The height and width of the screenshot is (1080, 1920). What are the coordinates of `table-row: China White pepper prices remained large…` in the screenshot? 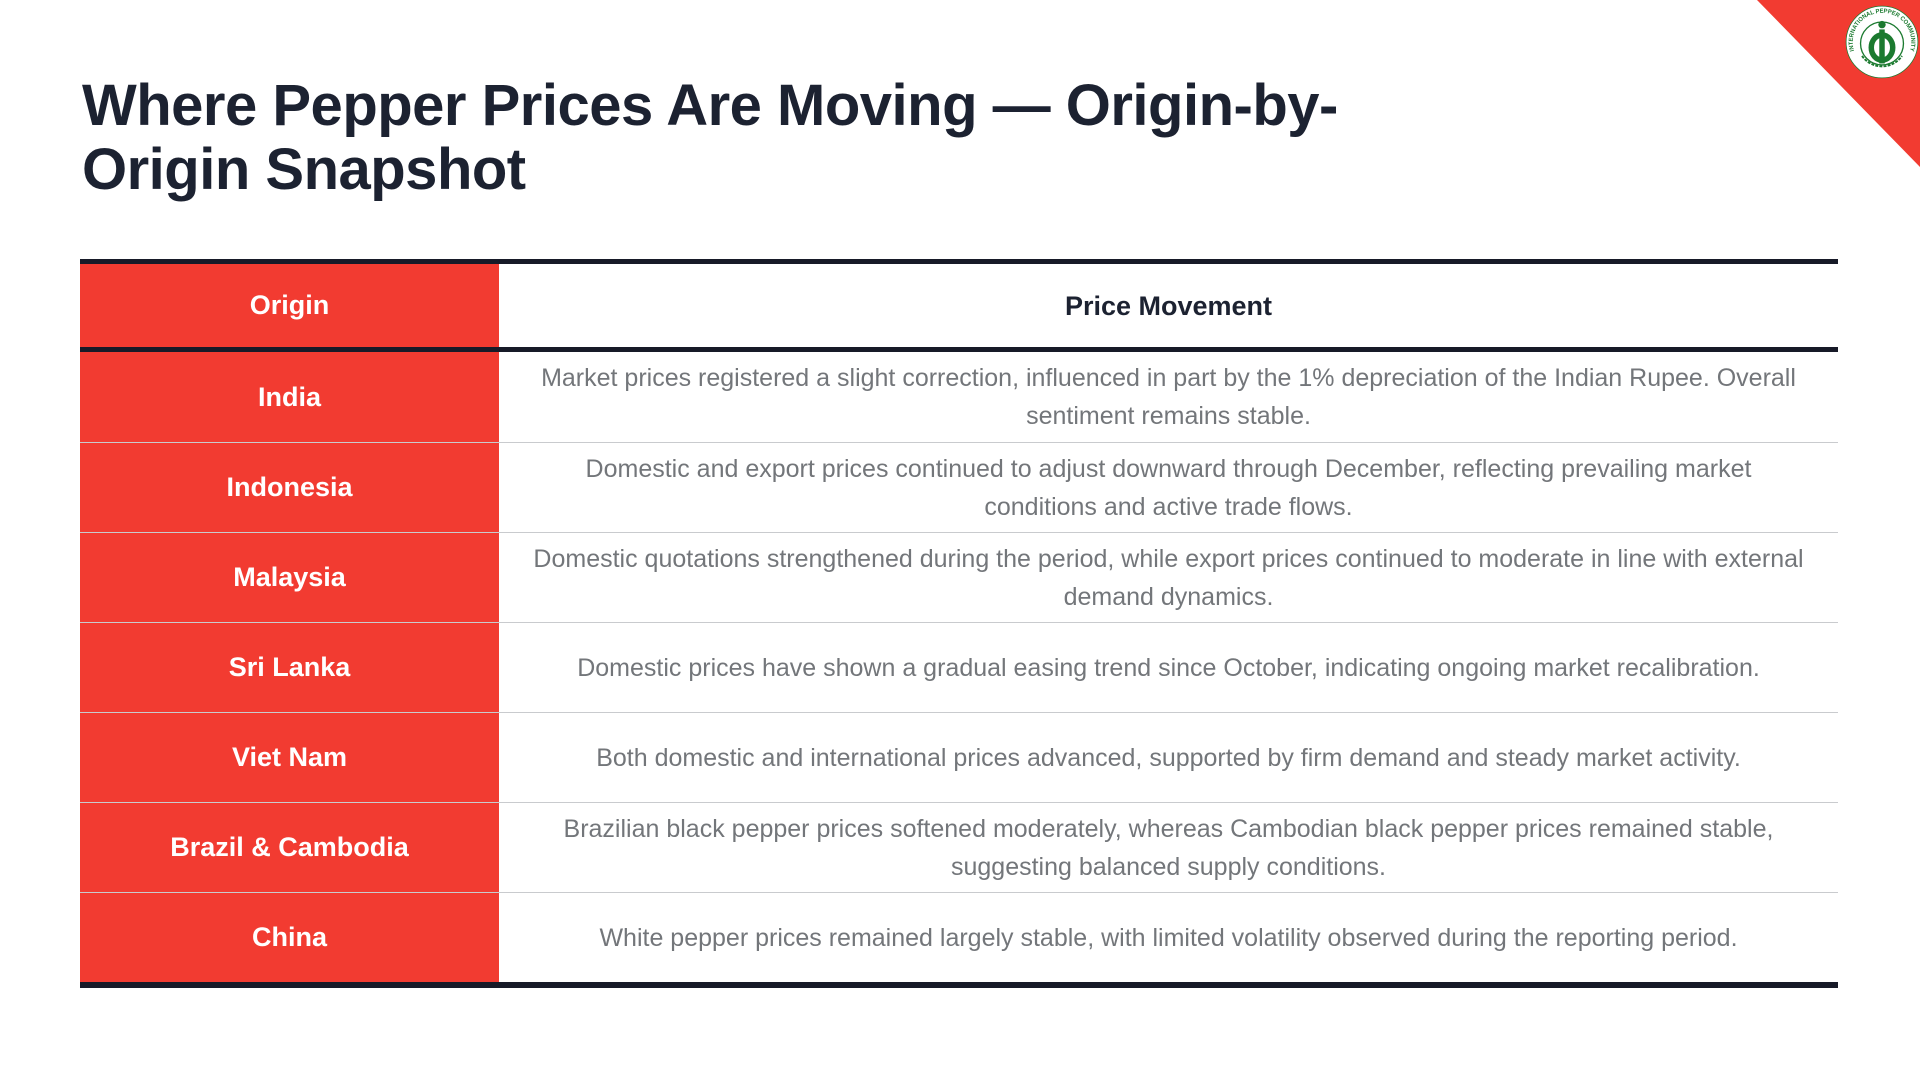 It's located at (959, 937).